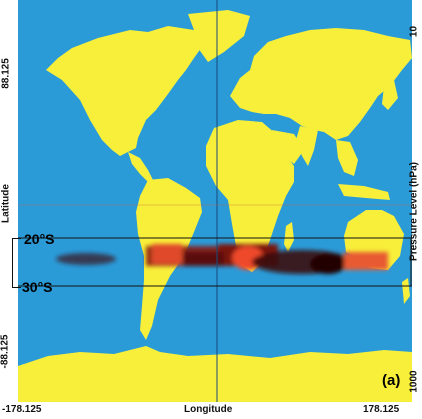 This screenshot has width=422, height=419. I want to click on land-central-america, so click(141, 168).